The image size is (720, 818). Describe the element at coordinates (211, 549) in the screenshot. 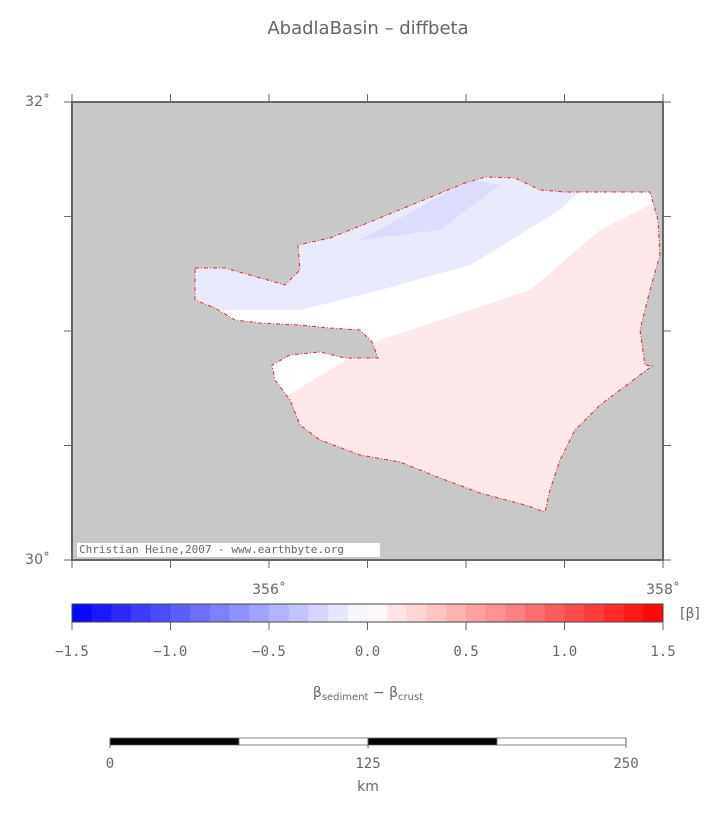

I see `credit: Christian Heine,2007 - www.earthbyte.org` at that location.